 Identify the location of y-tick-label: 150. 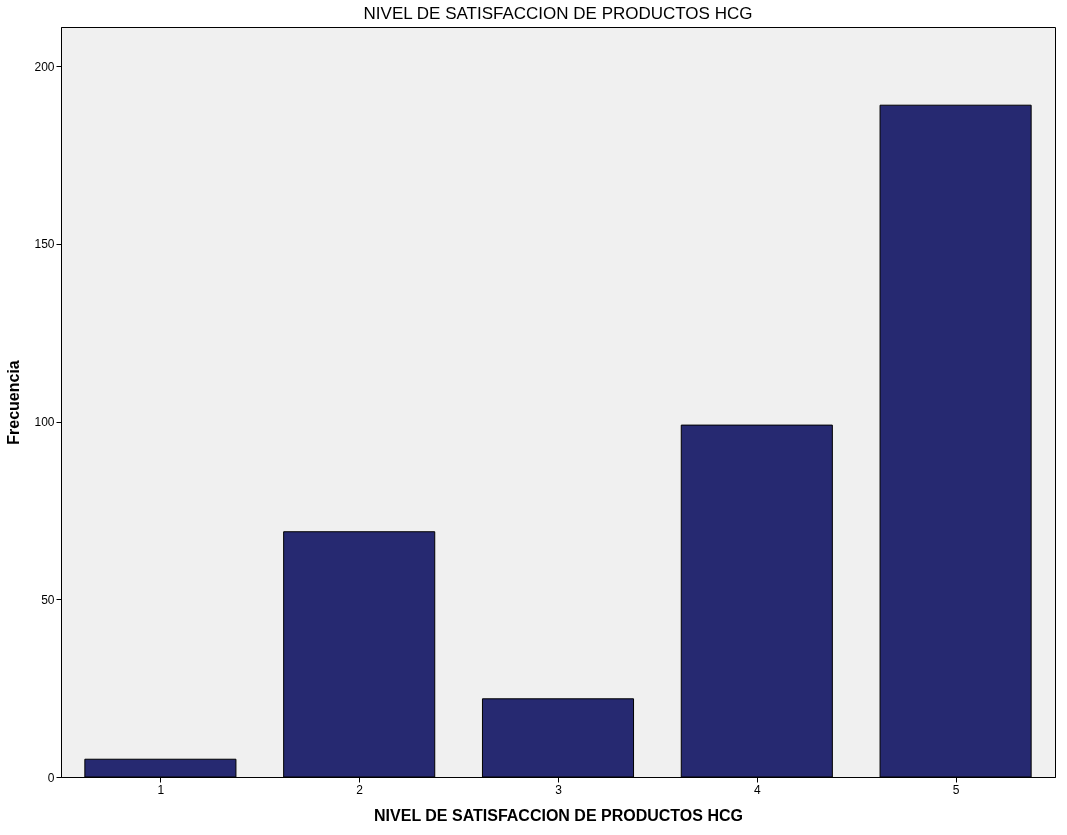
(44, 244).